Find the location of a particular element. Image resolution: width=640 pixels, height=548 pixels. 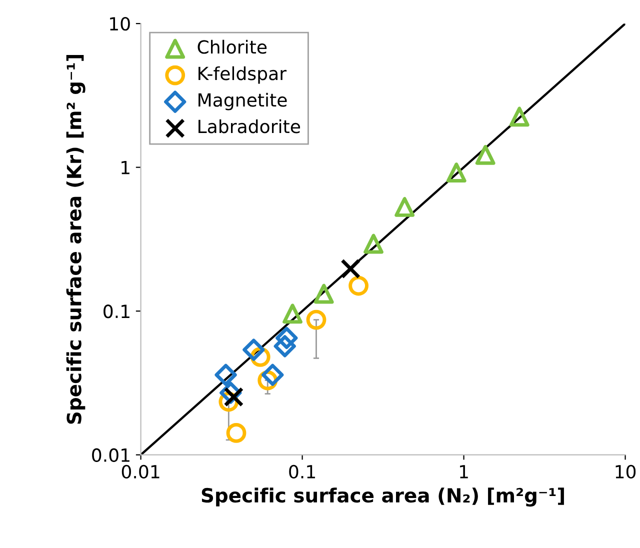

y-tick-label: 0.1 is located at coordinates (117, 311).